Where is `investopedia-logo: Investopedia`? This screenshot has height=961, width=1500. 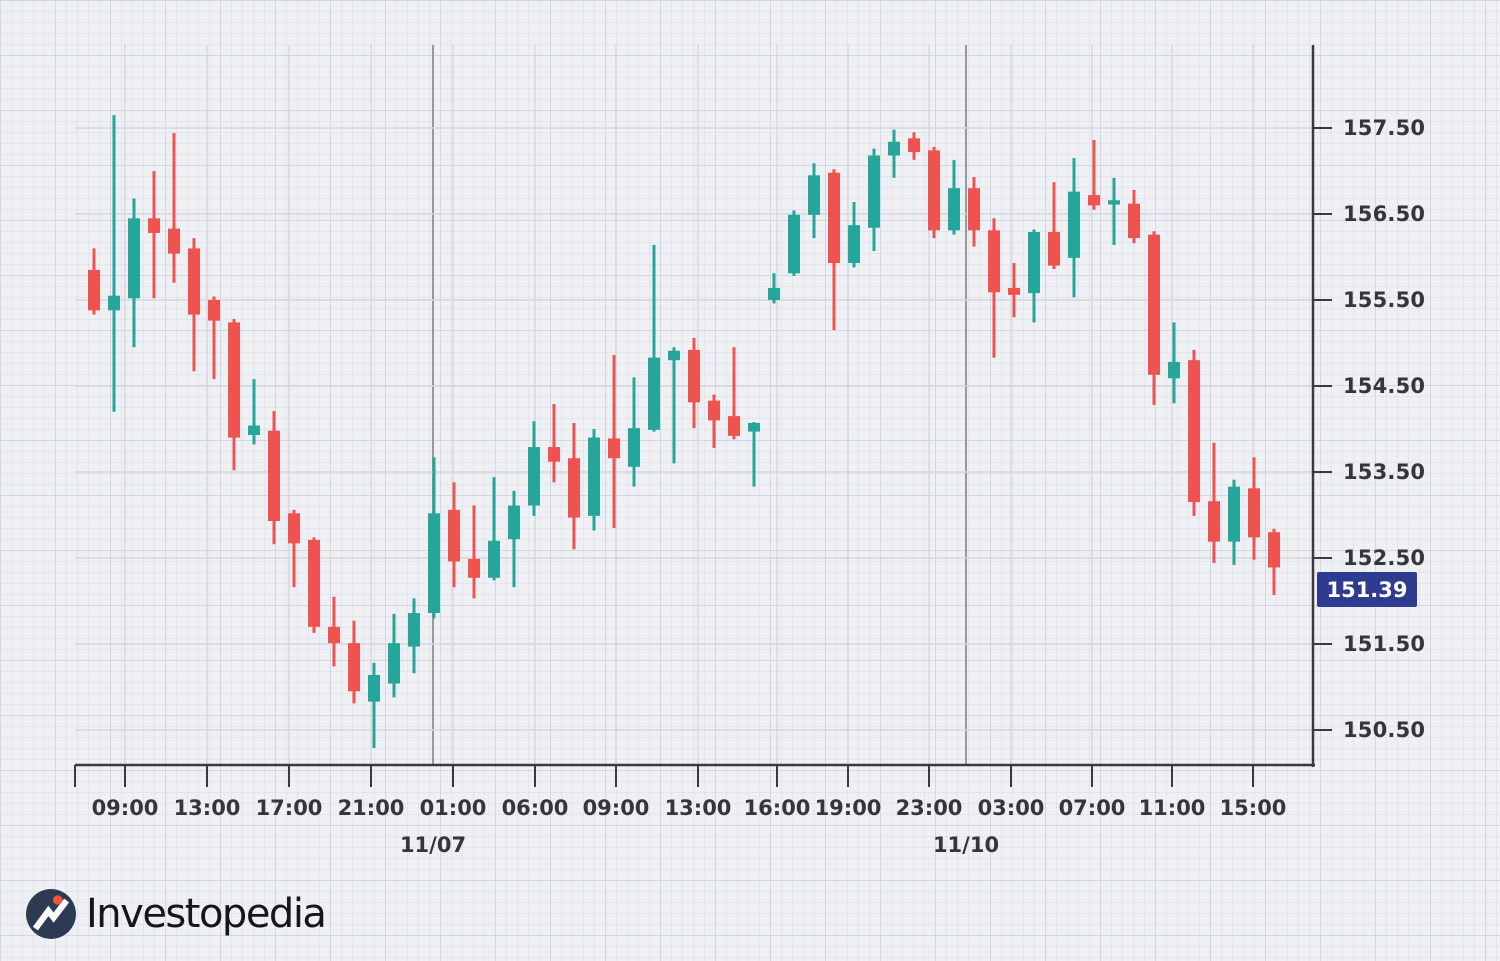 investopedia-logo: Investopedia is located at coordinates (176, 914).